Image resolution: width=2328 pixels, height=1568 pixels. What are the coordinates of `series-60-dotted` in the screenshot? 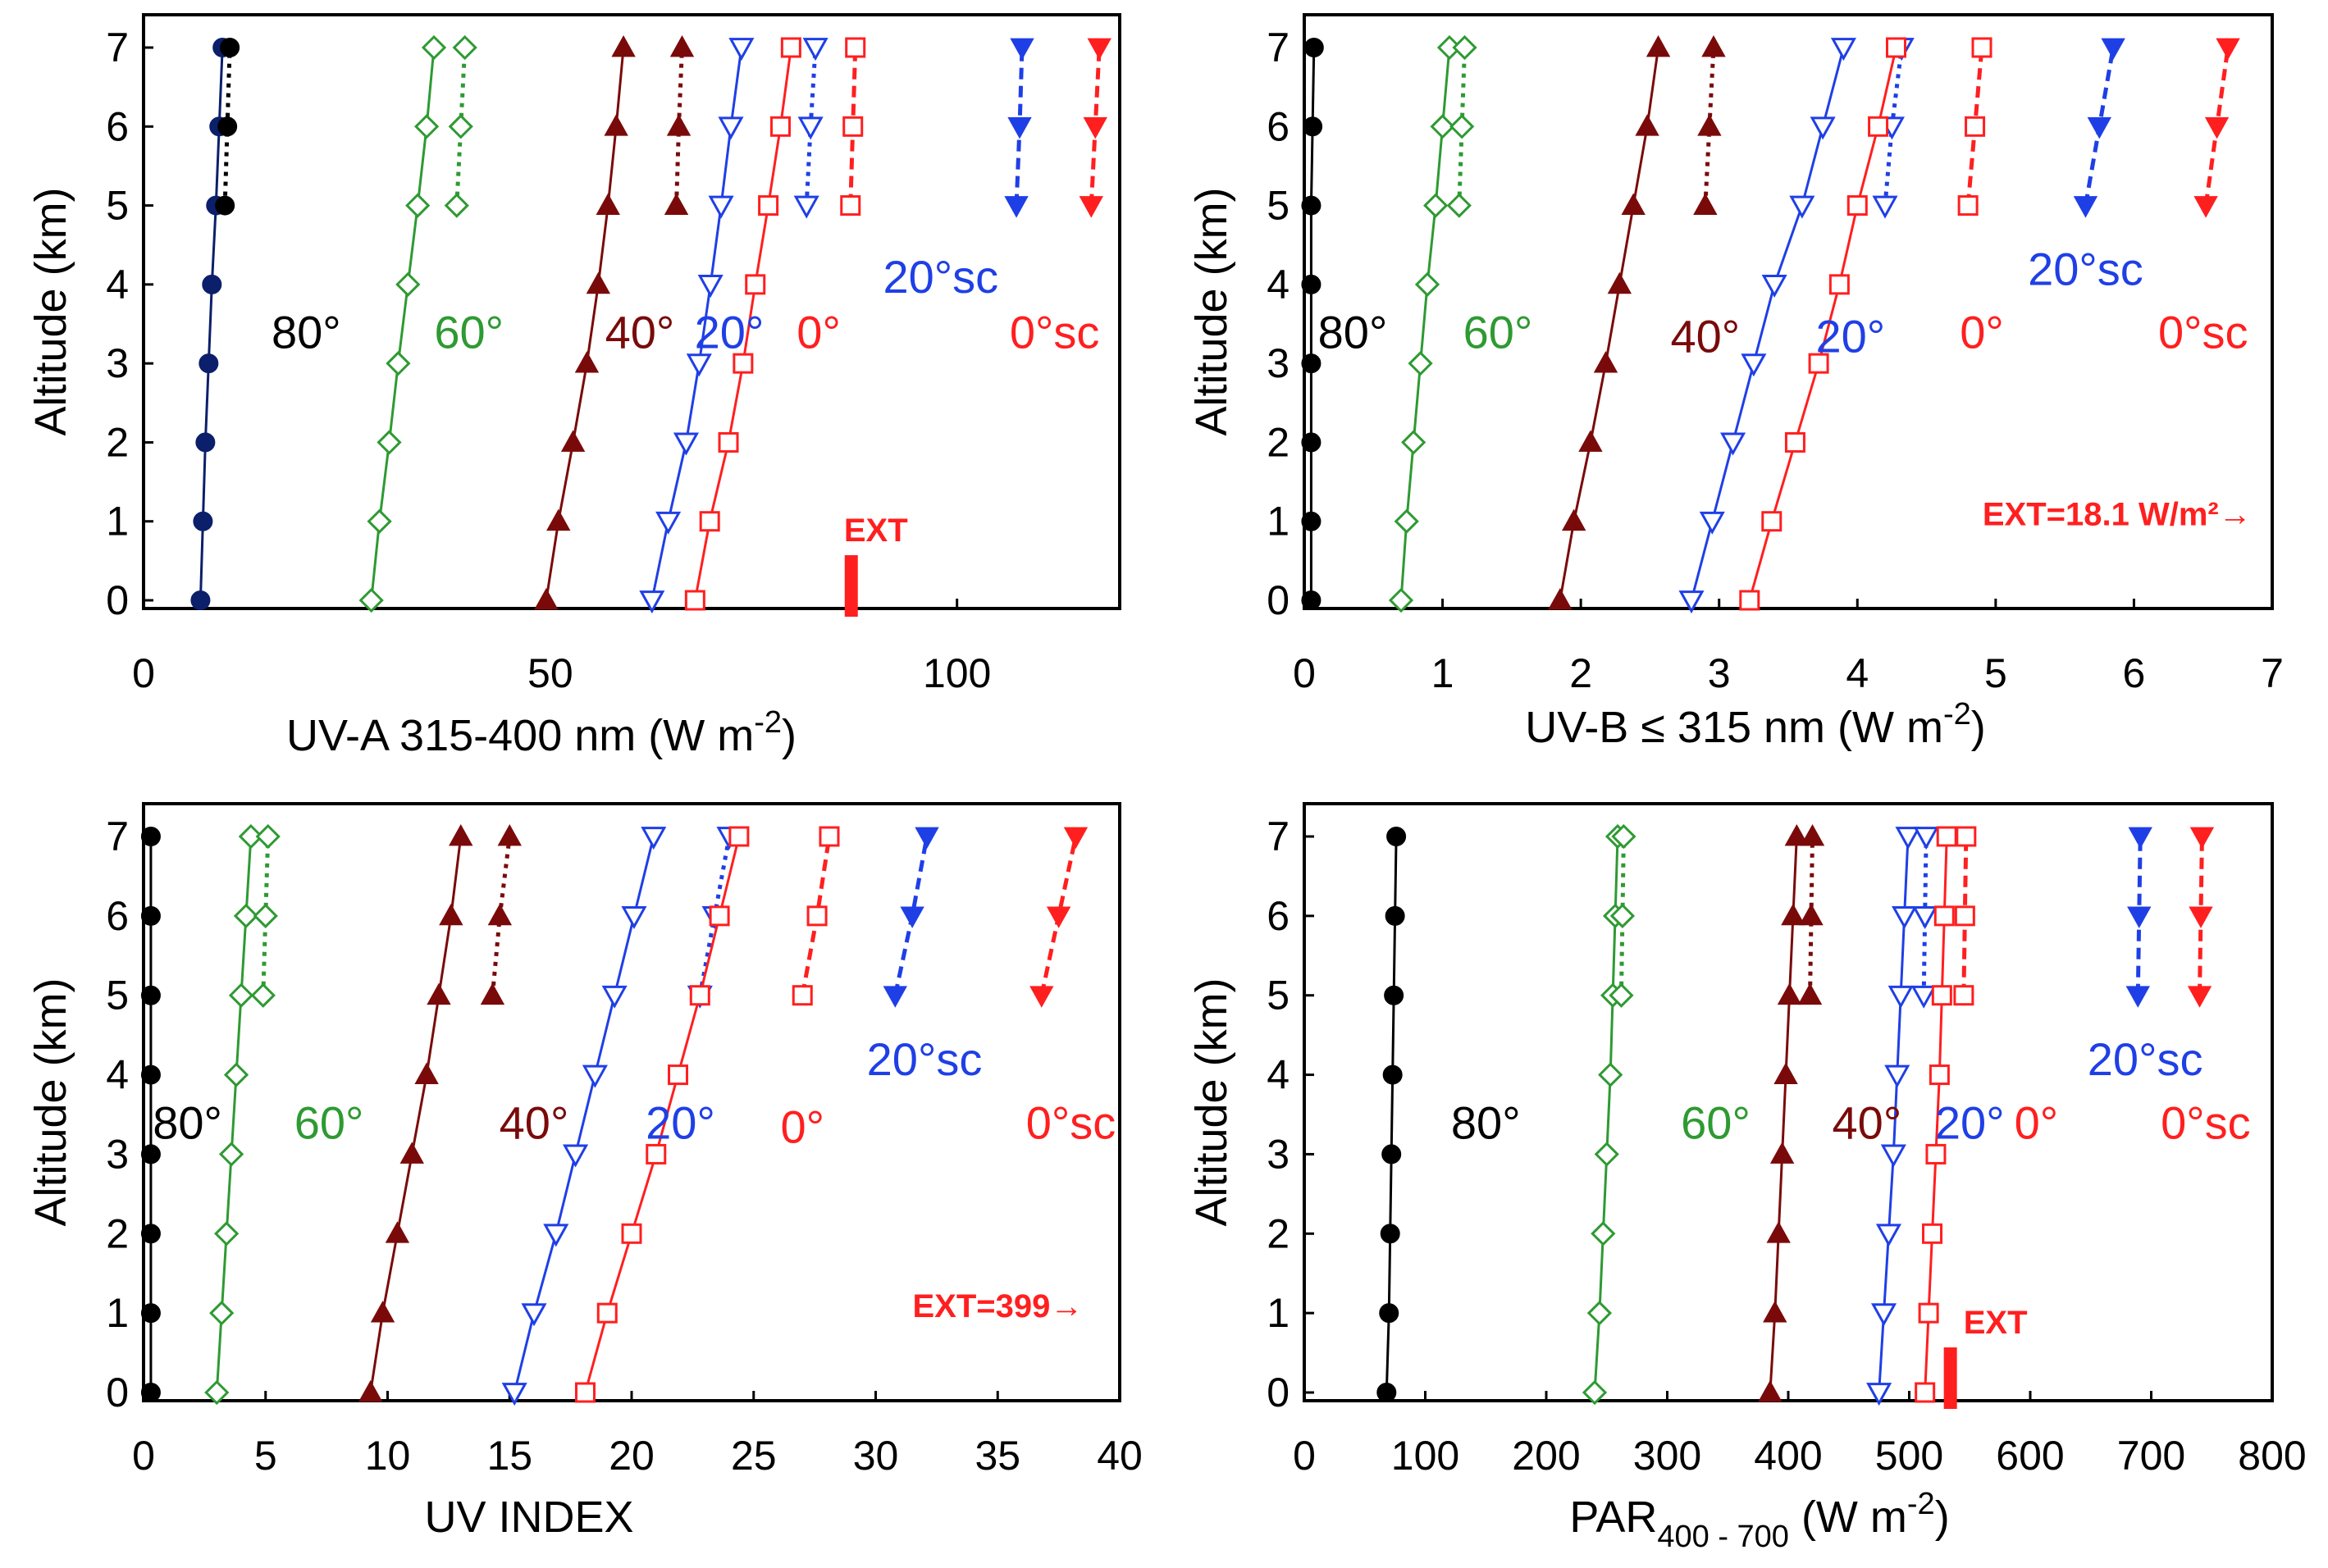 It's located at (1461, 126).